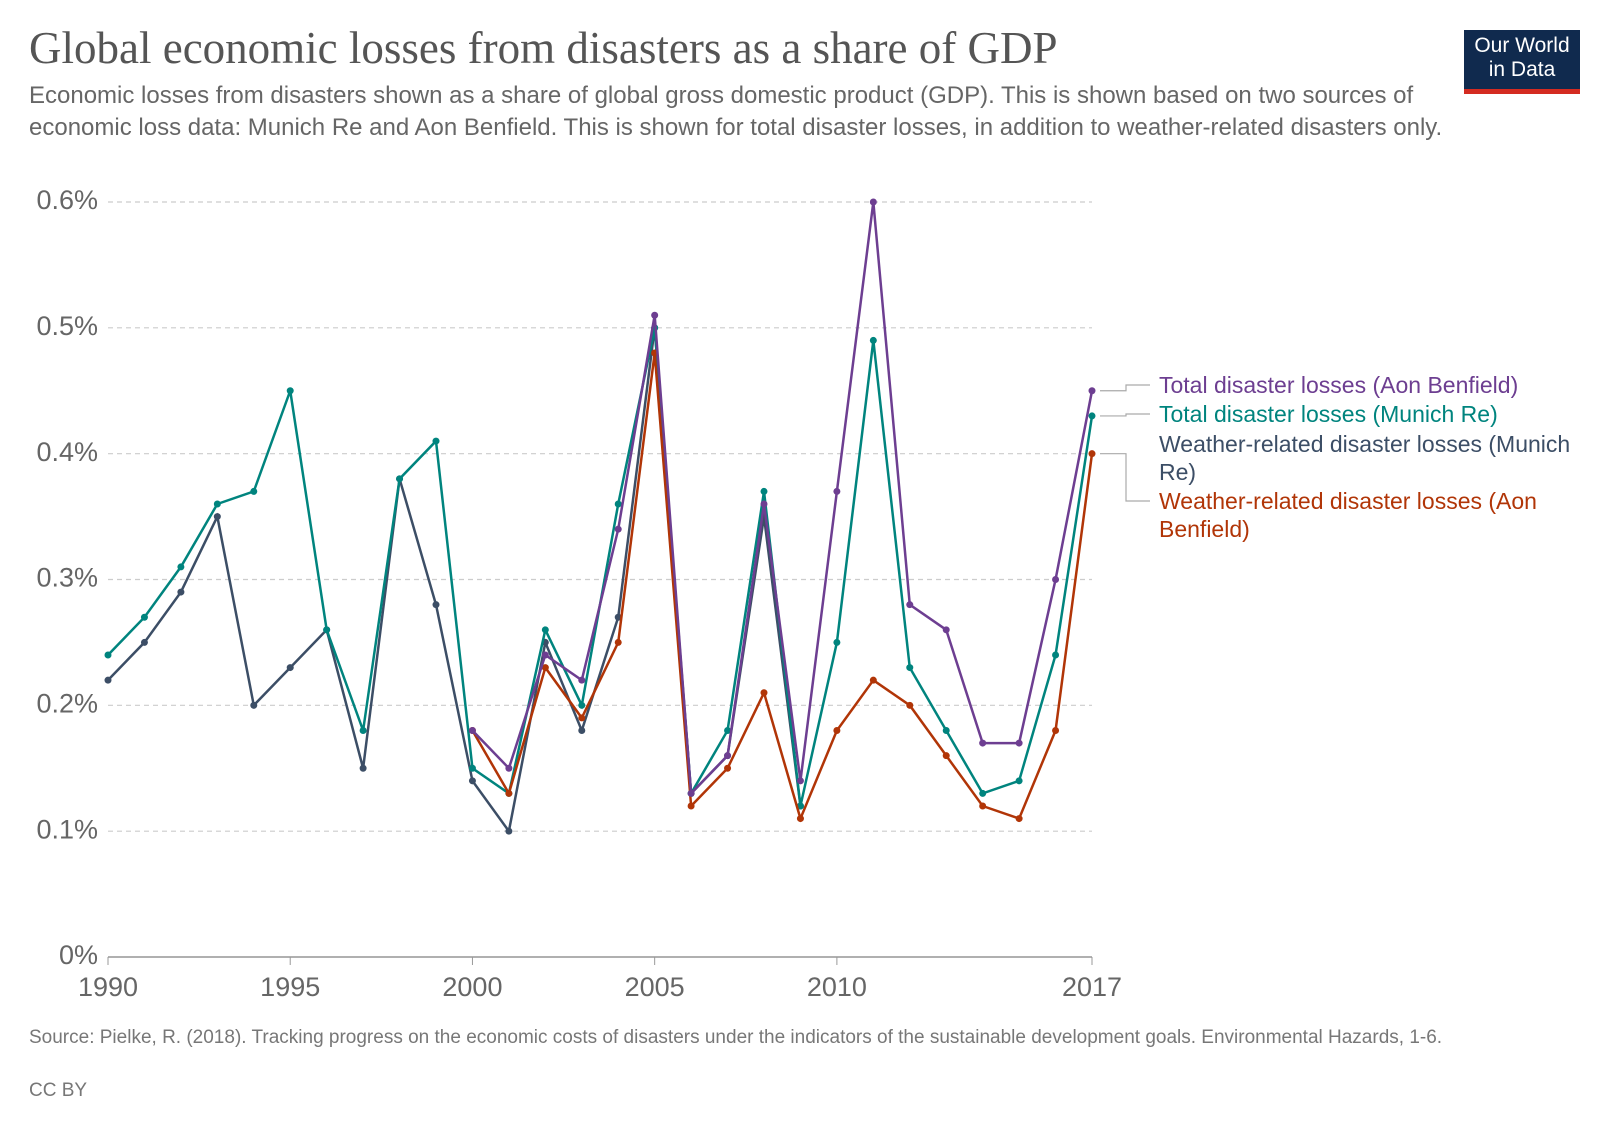  I want to click on y-tick-label: 0.2%, so click(67, 703).